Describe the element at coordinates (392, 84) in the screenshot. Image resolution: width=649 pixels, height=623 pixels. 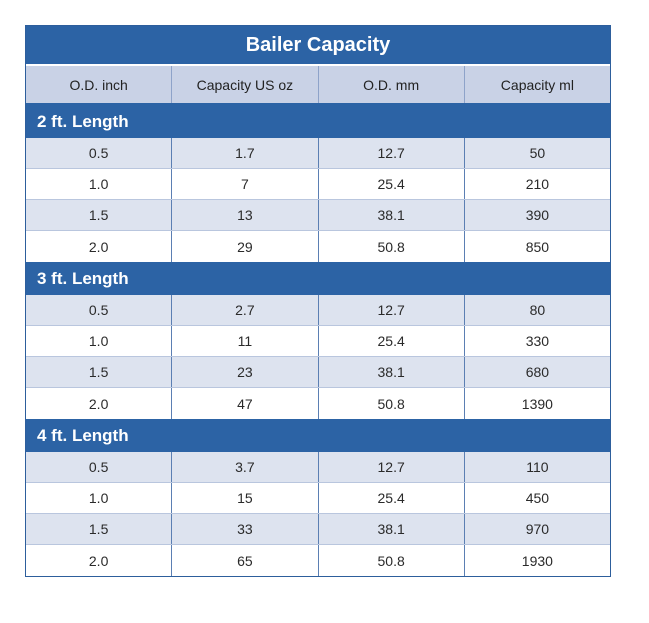
I see `column-header-od-mm: O.D. mm` at that location.